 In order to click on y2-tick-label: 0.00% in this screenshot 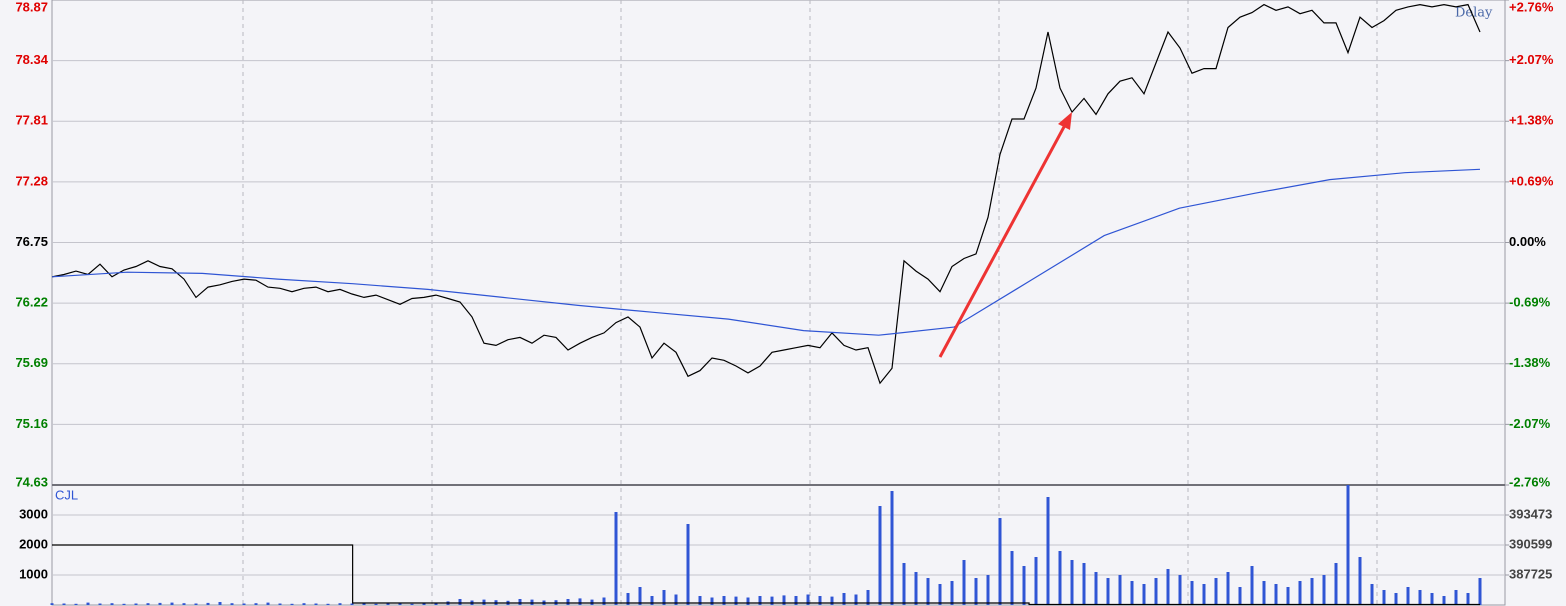, I will do `click(1527, 241)`.